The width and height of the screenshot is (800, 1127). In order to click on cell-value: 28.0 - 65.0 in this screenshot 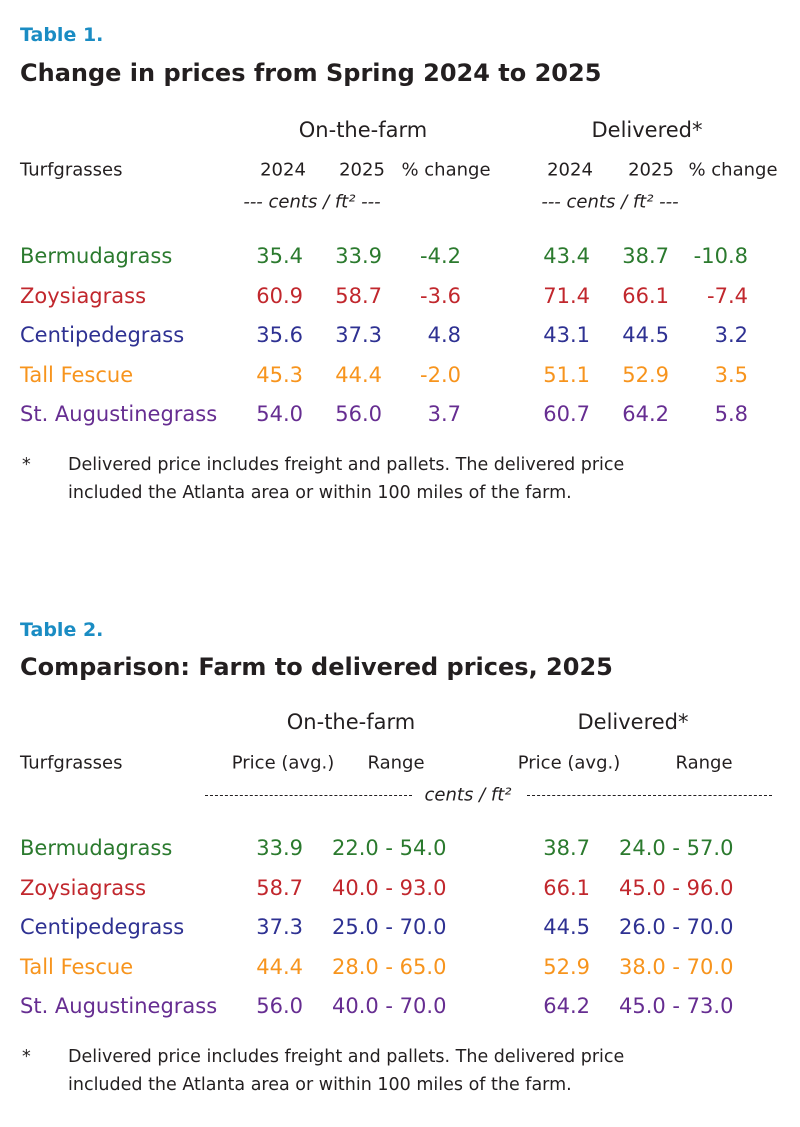, I will do `click(389, 966)`.